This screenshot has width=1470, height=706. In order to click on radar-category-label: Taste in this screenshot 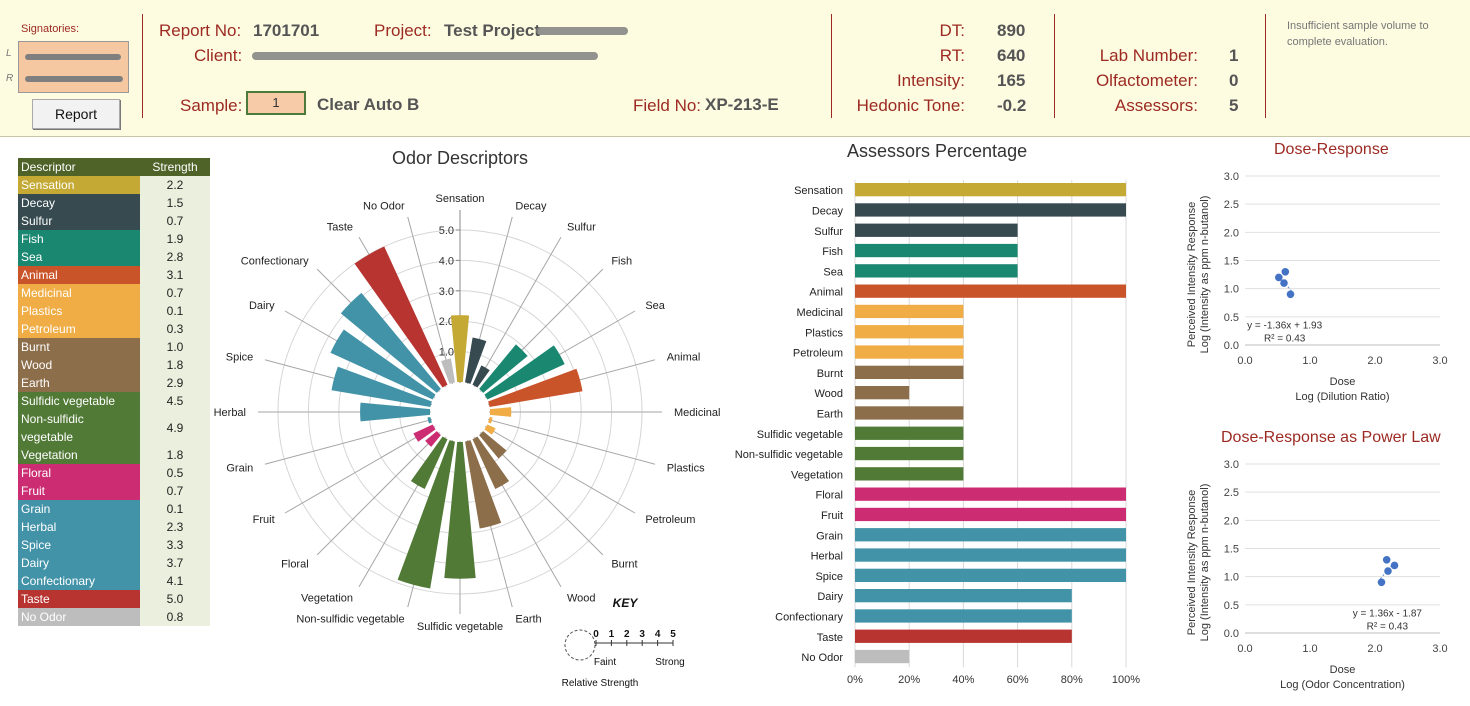, I will do `click(340, 228)`.